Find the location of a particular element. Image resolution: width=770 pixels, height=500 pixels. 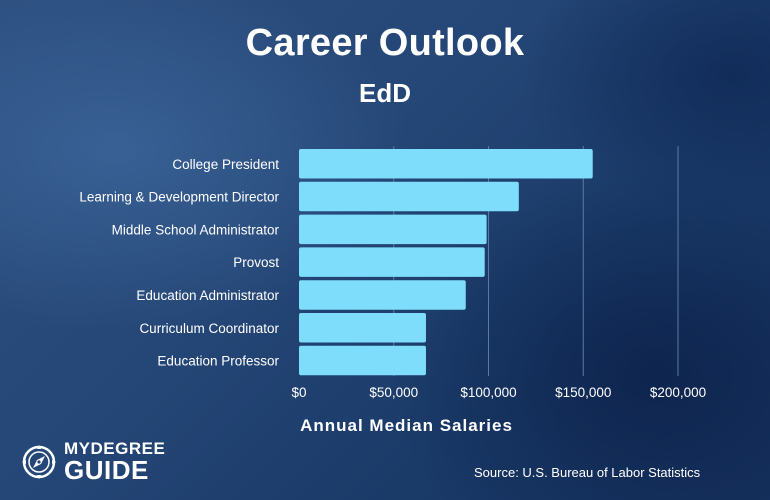

source-note: Source: U.S. Bureau of Labor Statistics is located at coordinates (587, 472).